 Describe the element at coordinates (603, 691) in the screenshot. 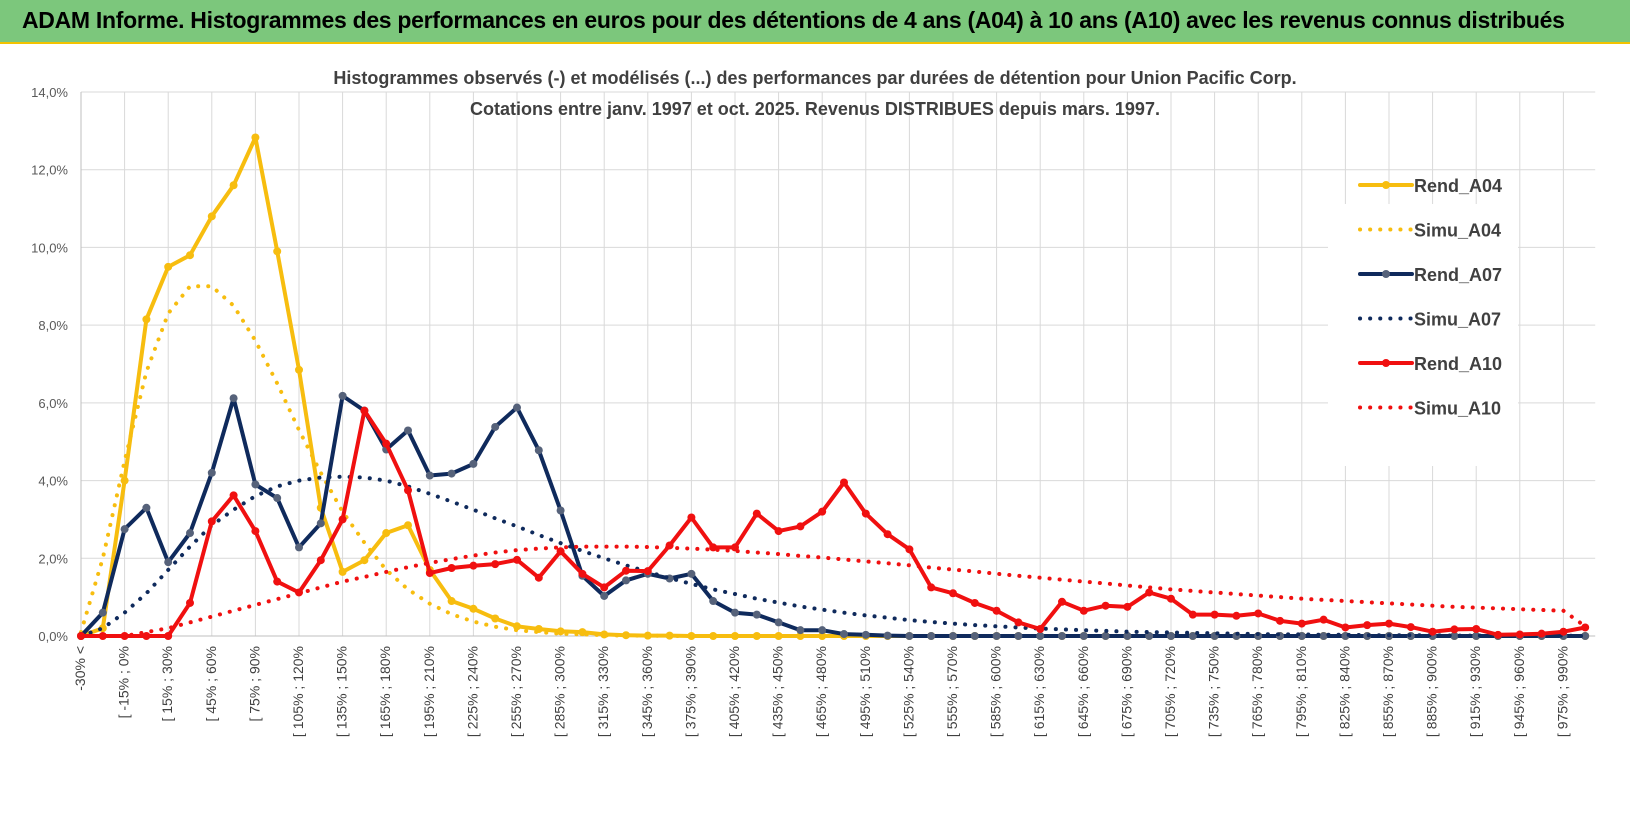

I see `x-tick-label: [ 315% ; 330%` at that location.